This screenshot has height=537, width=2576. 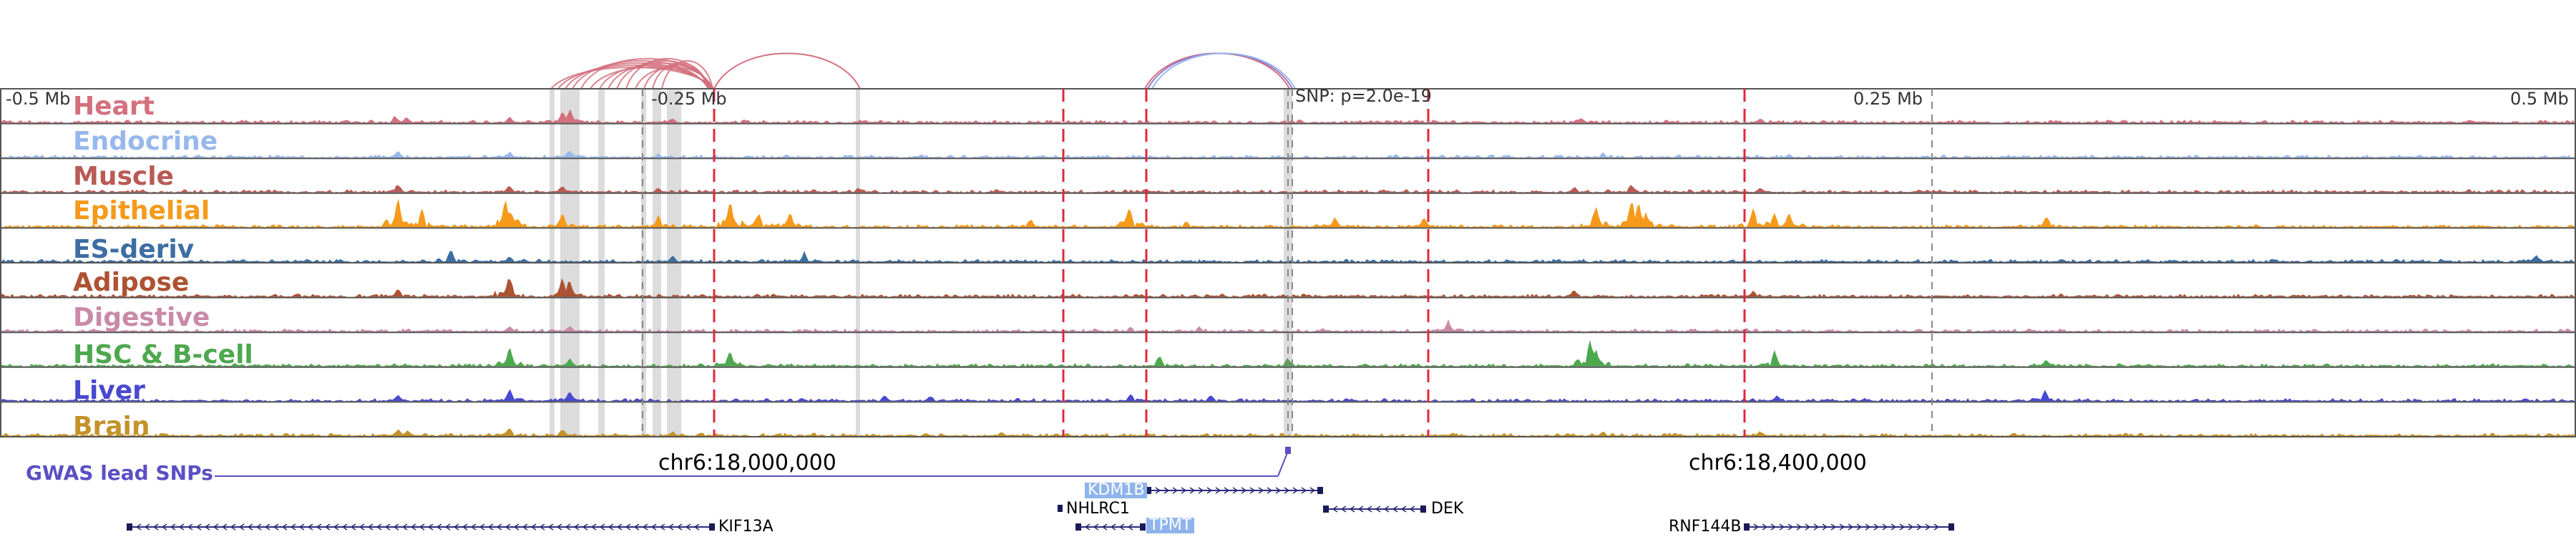 I want to click on gwas-connector, so click(x=1283, y=463).